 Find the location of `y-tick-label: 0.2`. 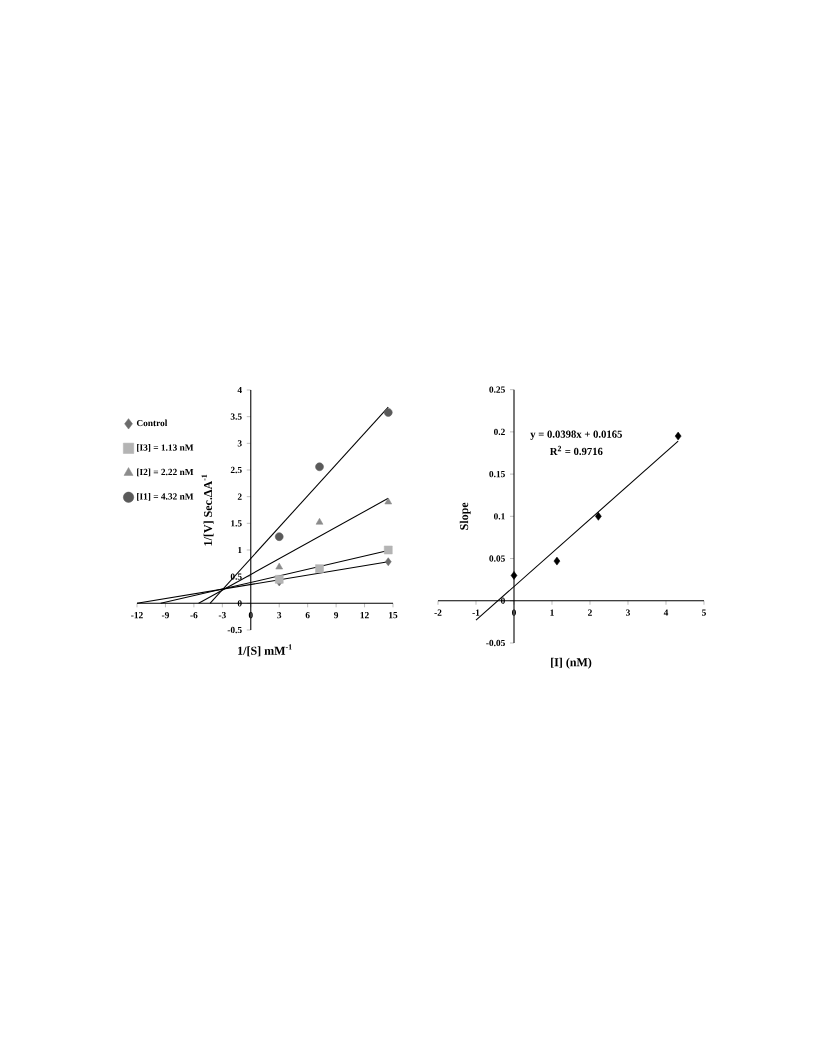

y-tick-label: 0.2 is located at coordinates (499, 432).